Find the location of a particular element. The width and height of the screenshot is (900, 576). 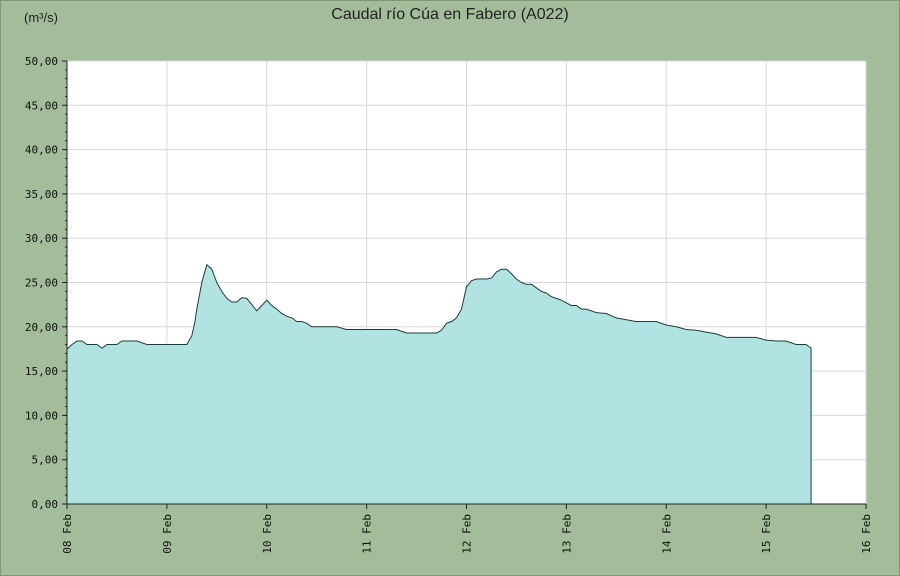

x-tick-label: 11 Feb is located at coordinates (367, 534).